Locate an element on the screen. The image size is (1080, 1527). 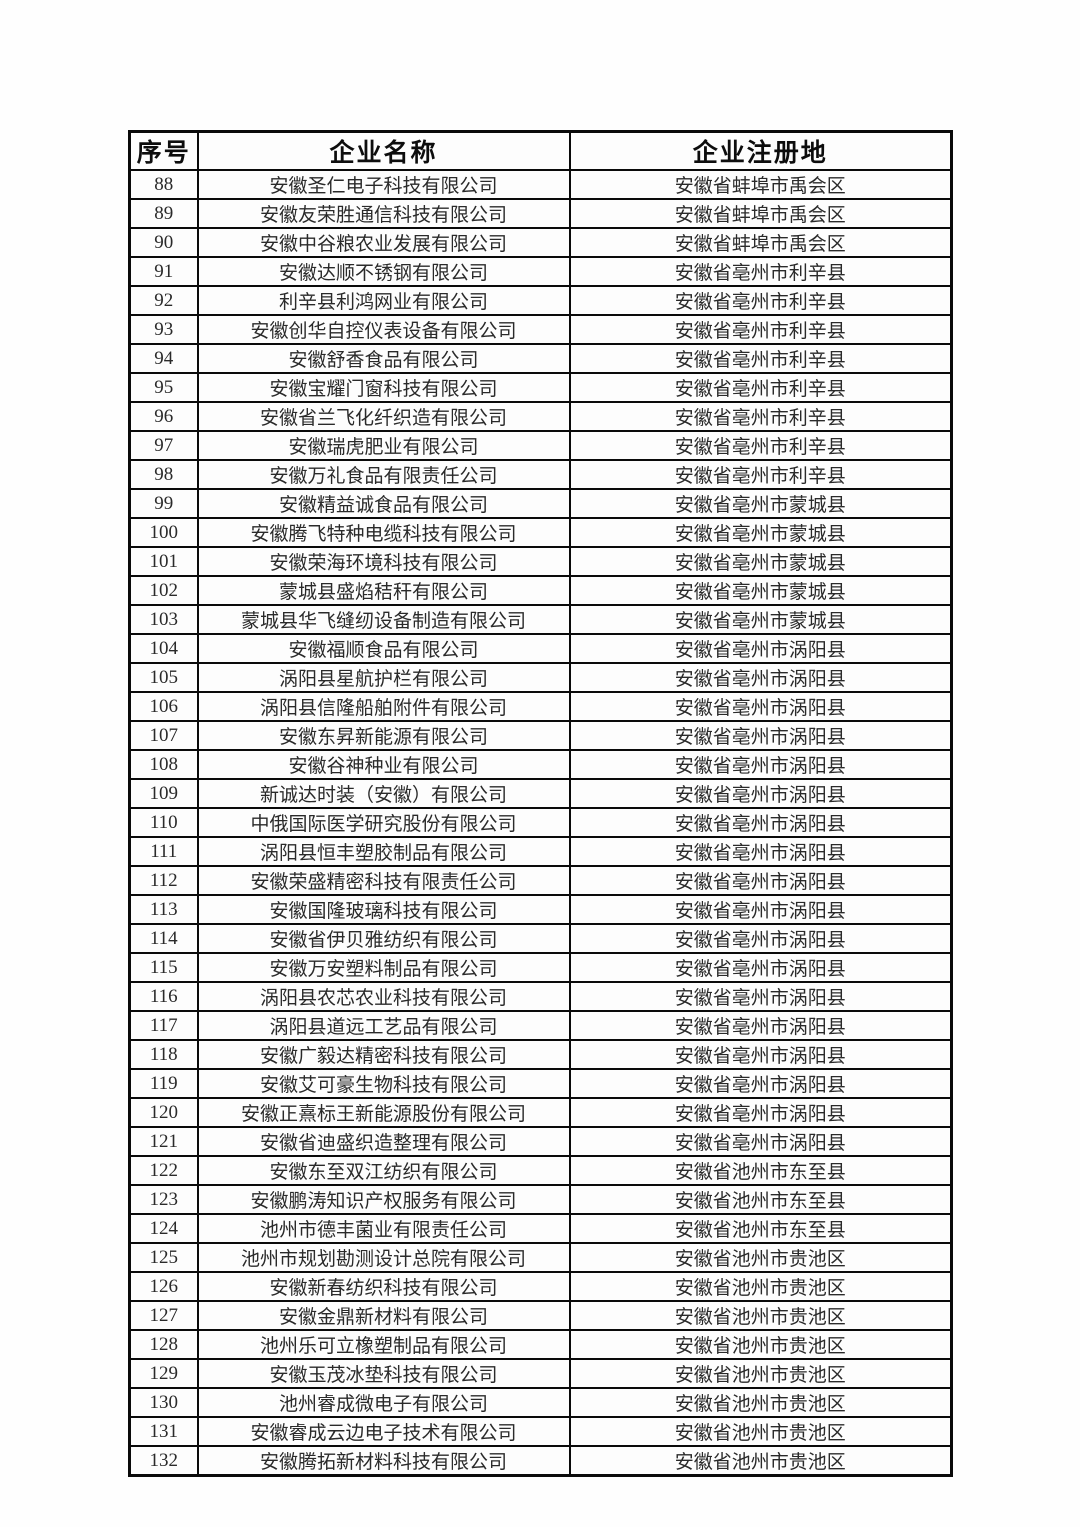
company-name: 安徽荣盛精密科技有限责任公司 is located at coordinates (383, 880).